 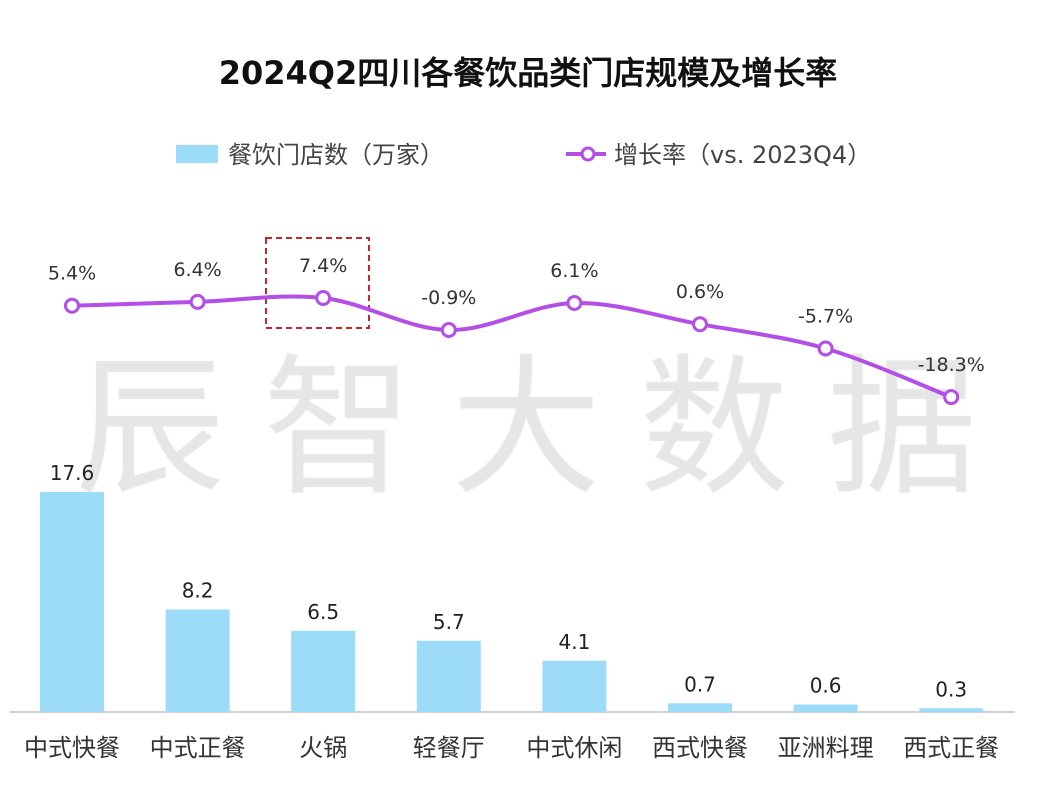 What do you see at coordinates (317, 283) in the screenshot?
I see `highlight-box` at bounding box center [317, 283].